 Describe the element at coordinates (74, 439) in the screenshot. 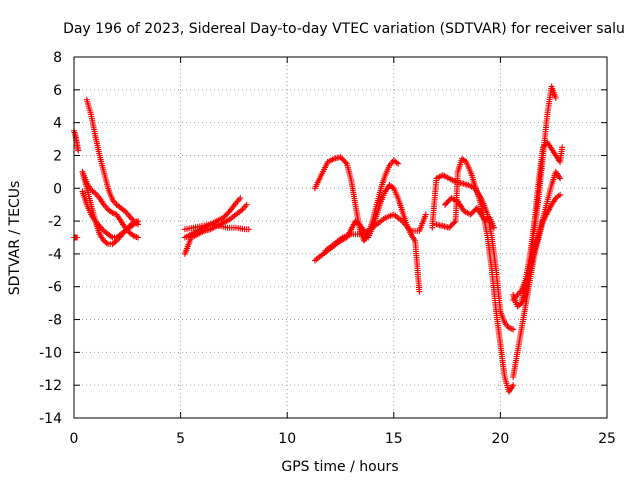

I see `x-tick-label: 0` at that location.